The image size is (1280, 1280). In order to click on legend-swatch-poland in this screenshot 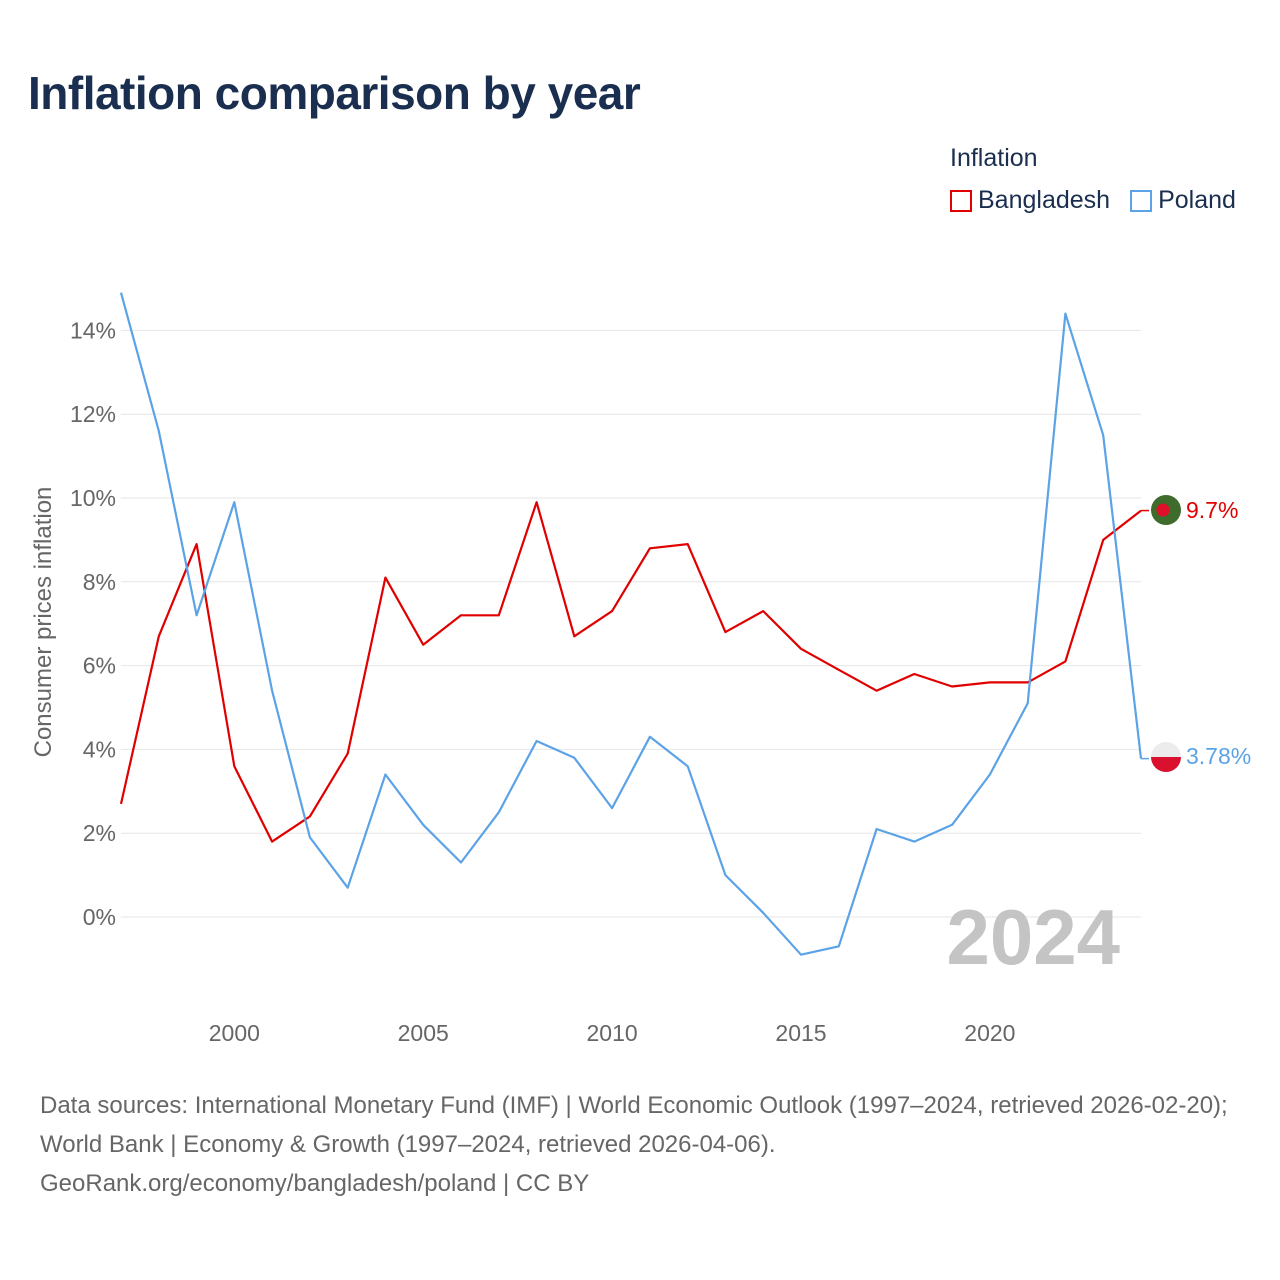, I will do `click(1141, 200)`.